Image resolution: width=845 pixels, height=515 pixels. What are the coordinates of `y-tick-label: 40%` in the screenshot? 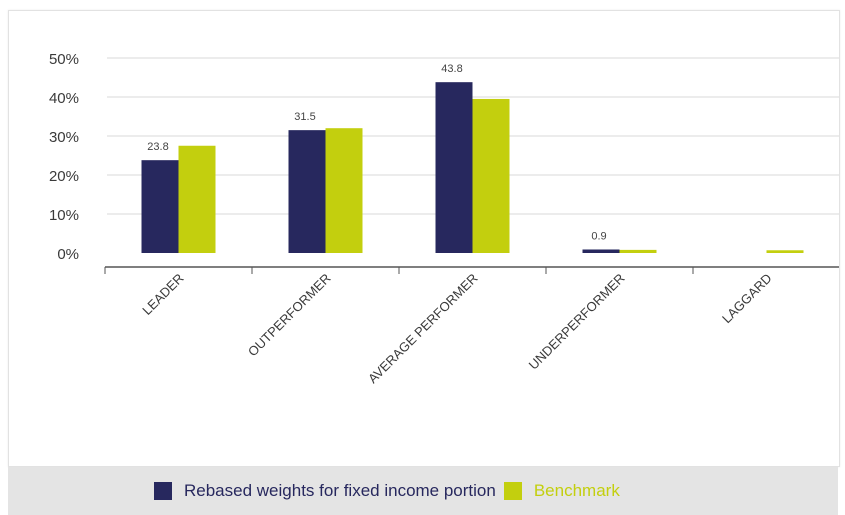 It's located at (64, 98).